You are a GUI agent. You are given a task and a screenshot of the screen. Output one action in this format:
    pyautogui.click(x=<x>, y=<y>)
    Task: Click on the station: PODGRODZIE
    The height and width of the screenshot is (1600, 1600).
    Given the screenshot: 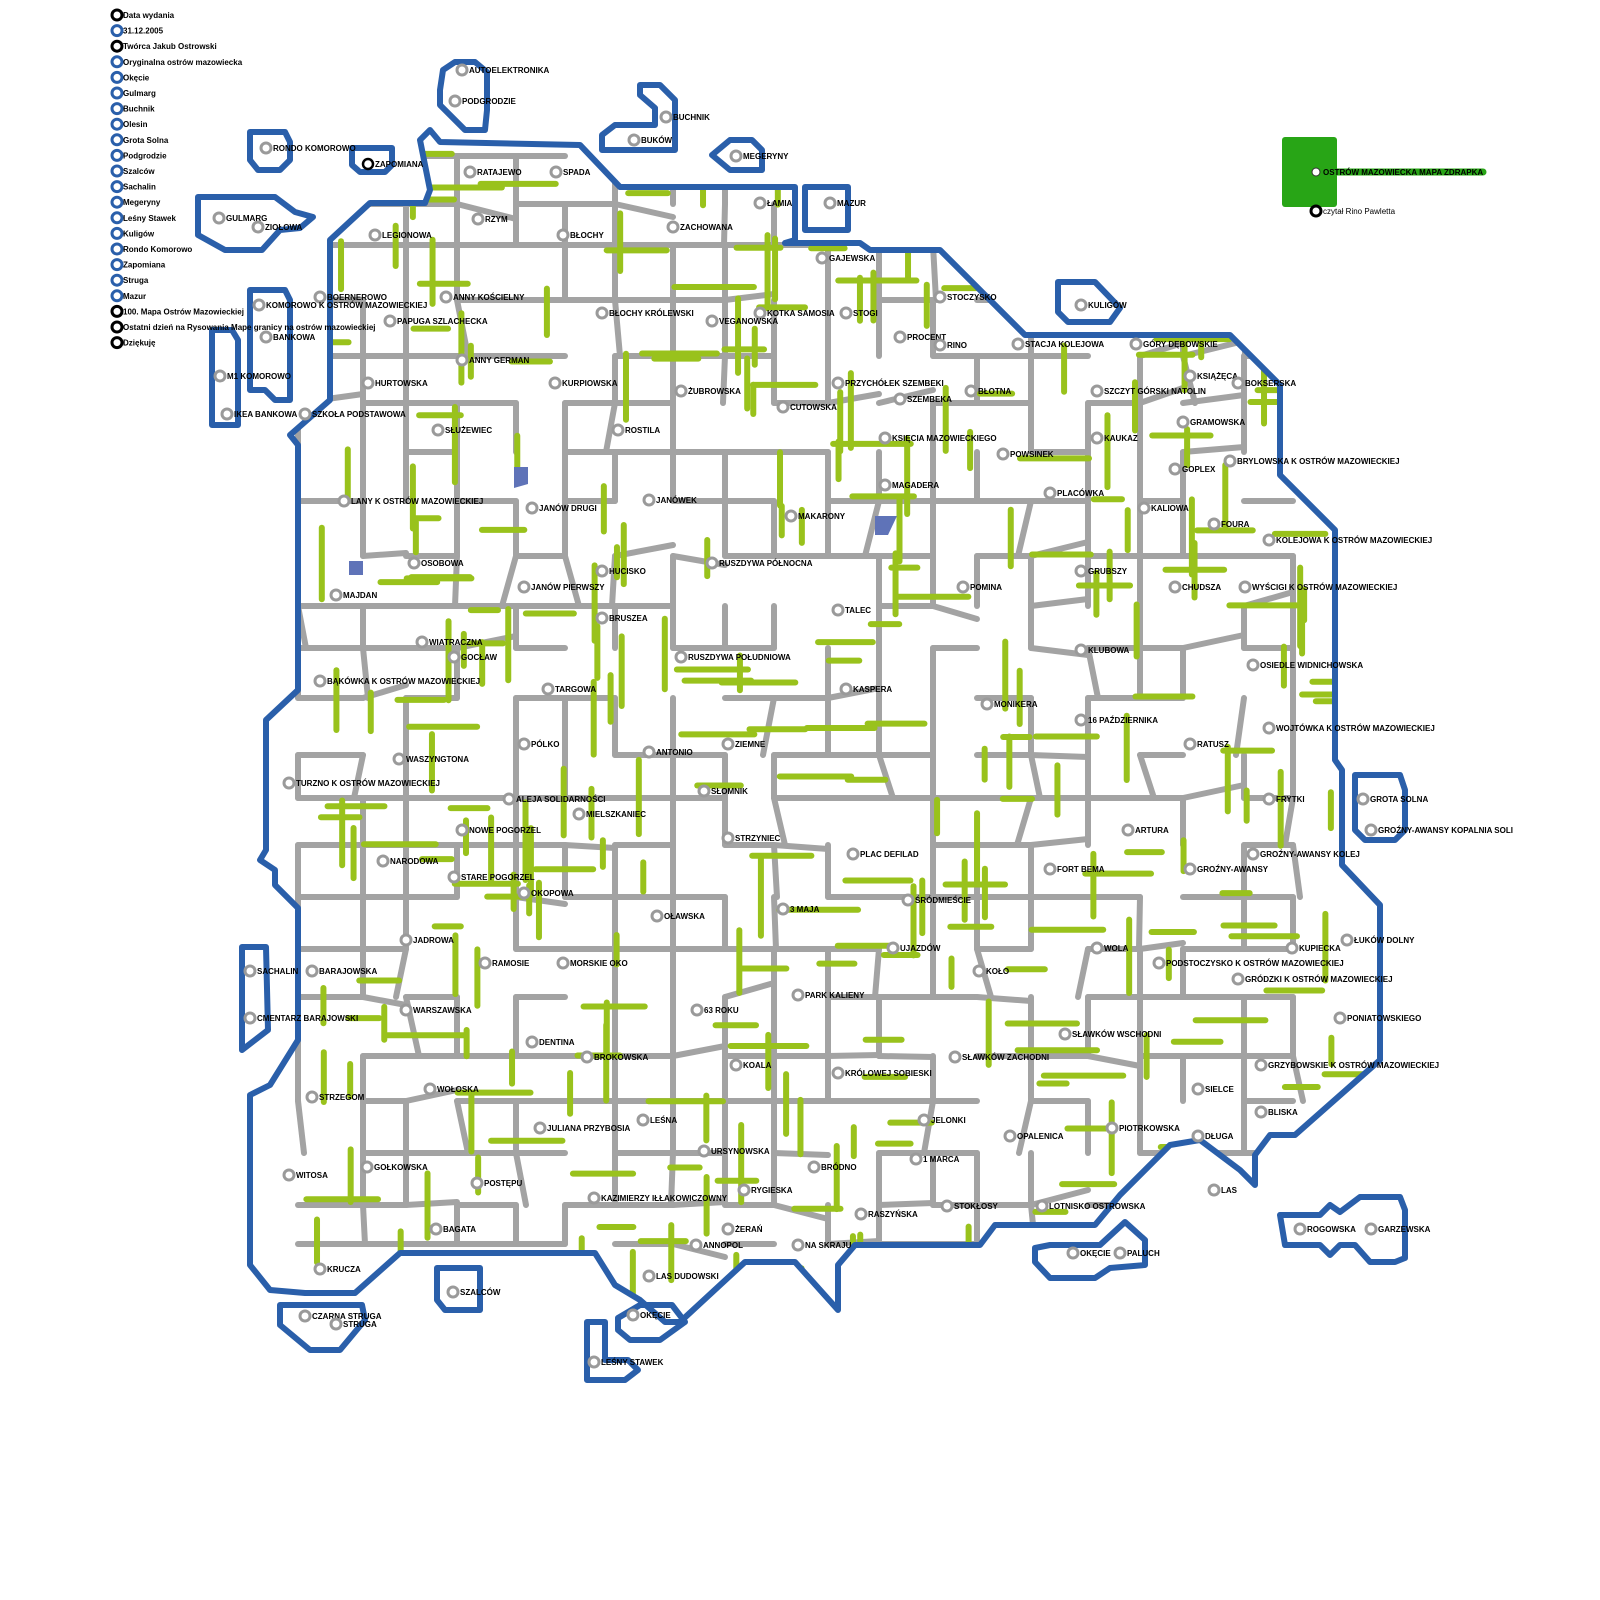 What is the action you would take?
    pyautogui.click(x=482, y=101)
    